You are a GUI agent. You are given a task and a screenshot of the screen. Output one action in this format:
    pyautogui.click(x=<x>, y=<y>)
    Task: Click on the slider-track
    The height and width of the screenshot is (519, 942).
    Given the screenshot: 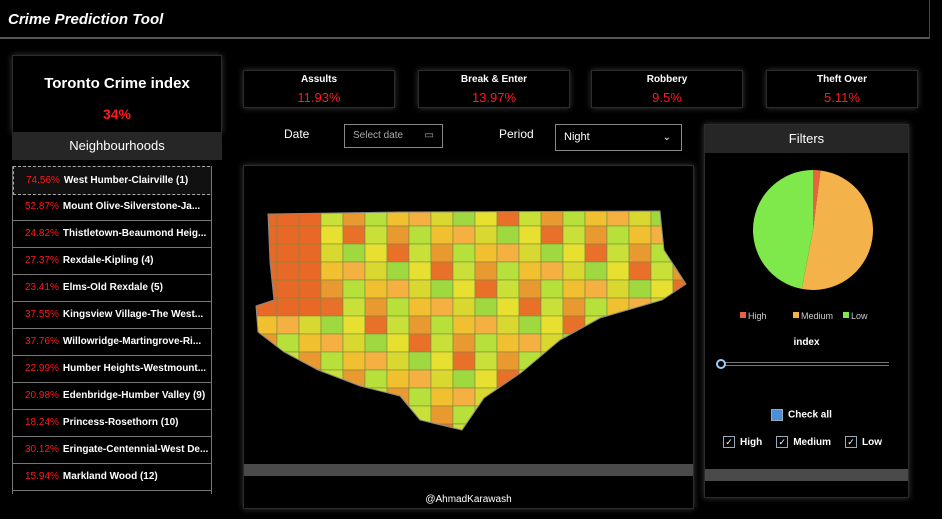 What is the action you would take?
    pyautogui.click(x=806, y=364)
    